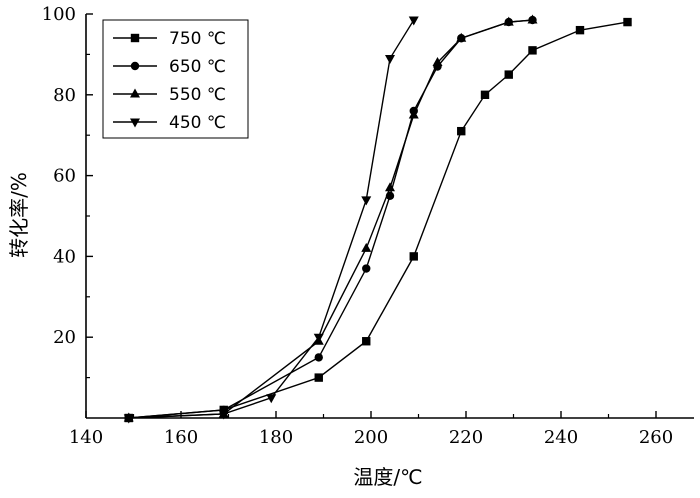 The width and height of the screenshot is (700, 498). Describe the element at coordinates (59, 14) in the screenshot. I see `y-tick-label-4: 100` at that location.